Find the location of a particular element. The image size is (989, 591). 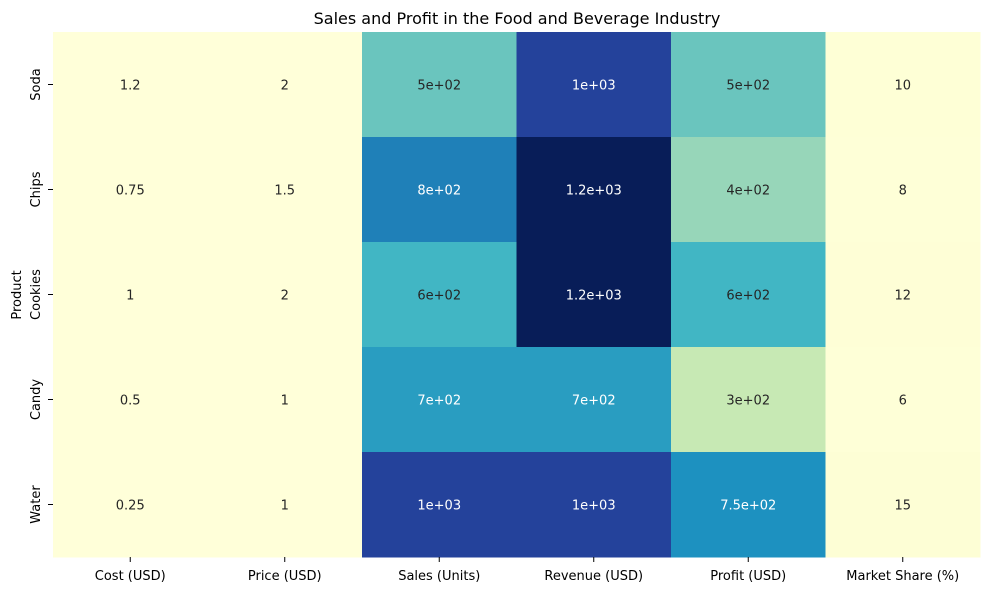

cell-annotation: 0.5 is located at coordinates (130, 401).